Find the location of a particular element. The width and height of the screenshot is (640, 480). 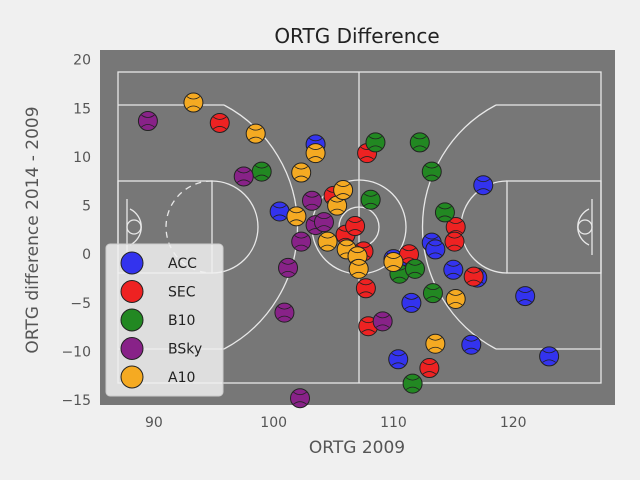

legend-label-a10: A10 is located at coordinates (181, 378).